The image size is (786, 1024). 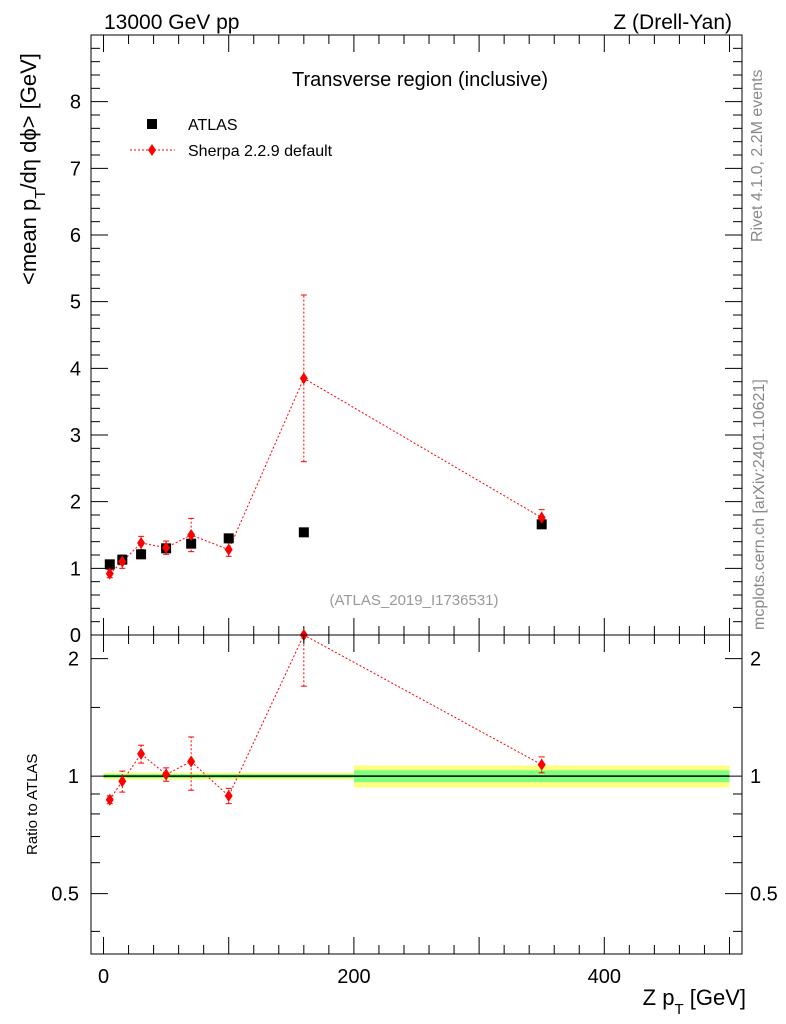 I want to click on legend-sherpa-marker, so click(x=152, y=150).